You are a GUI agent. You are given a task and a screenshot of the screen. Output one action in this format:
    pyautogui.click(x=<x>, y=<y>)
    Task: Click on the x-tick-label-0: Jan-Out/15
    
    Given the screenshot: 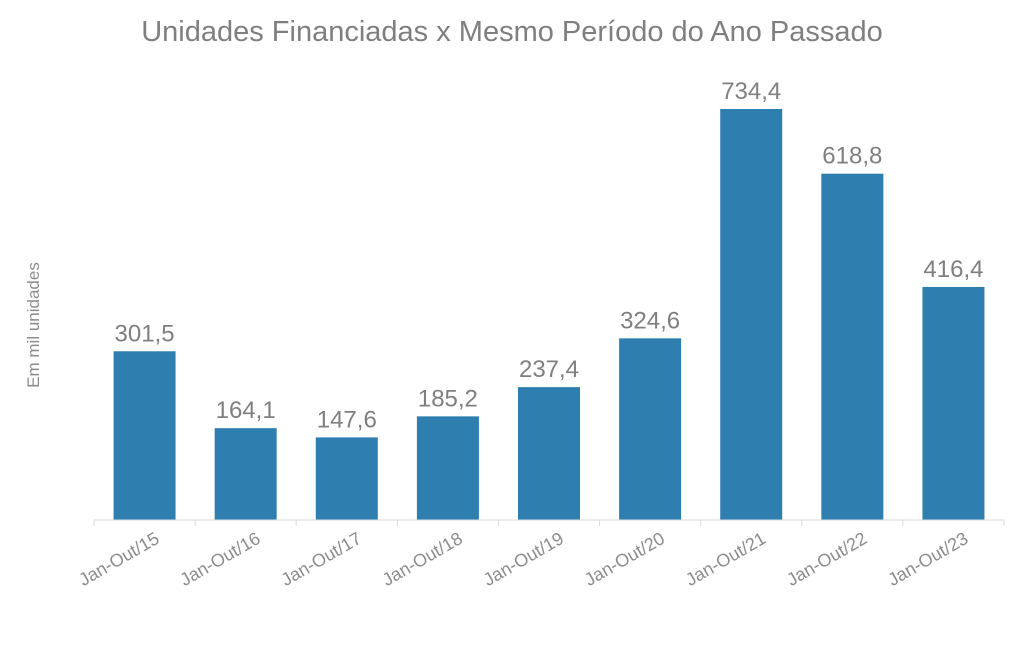 What is the action you would take?
    pyautogui.click(x=118, y=559)
    